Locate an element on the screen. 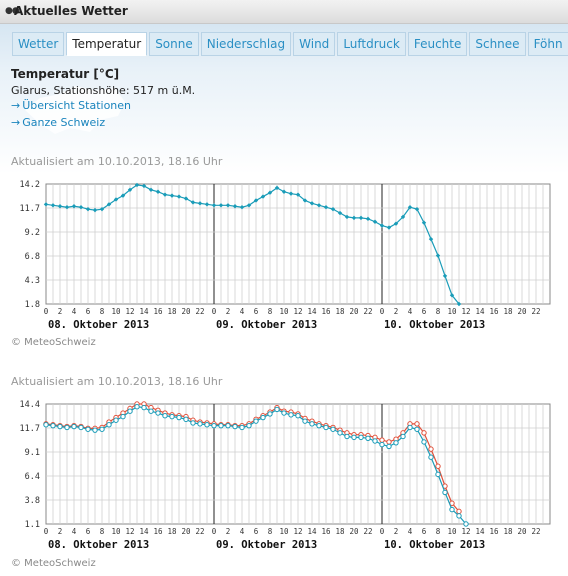  tab-wind: Wind is located at coordinates (314, 44).